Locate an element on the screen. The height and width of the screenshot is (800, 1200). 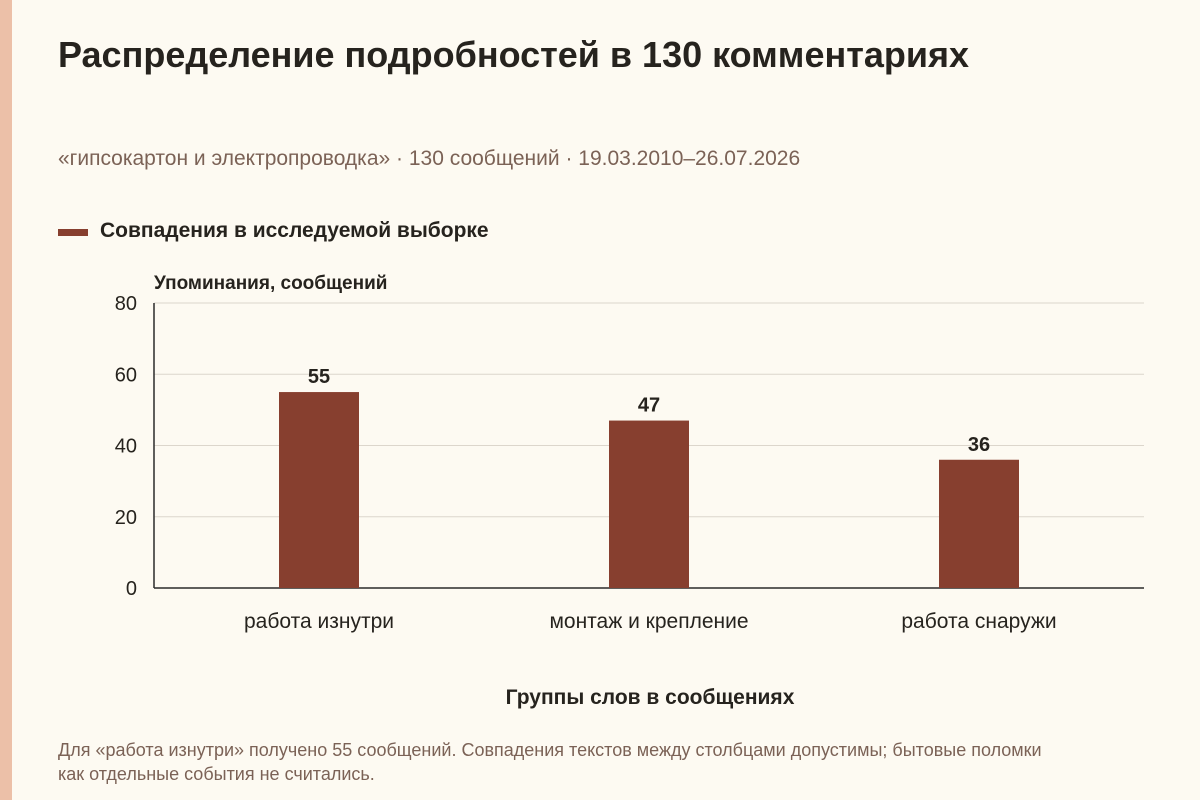
y-tick-label: 40 is located at coordinates (126, 447).